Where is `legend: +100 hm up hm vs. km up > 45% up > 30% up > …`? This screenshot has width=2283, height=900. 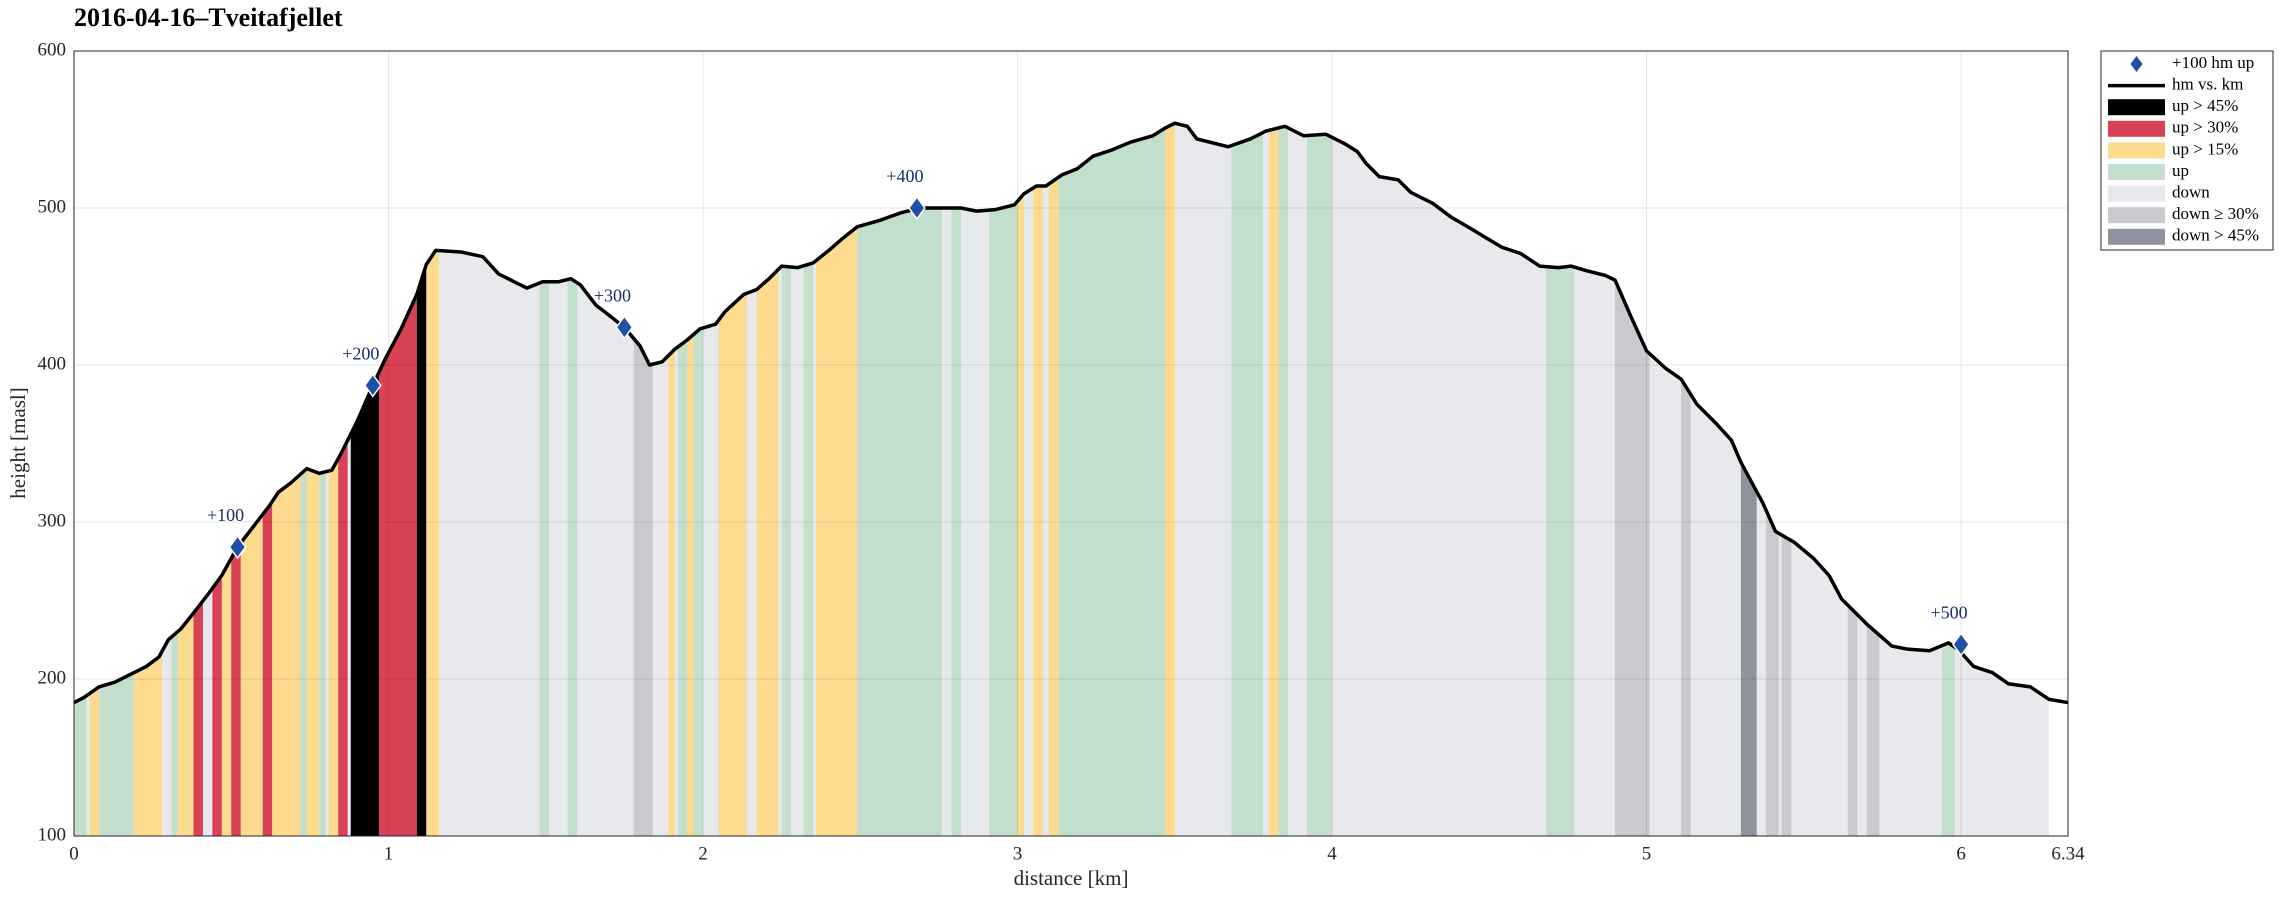 legend: +100 hm up hm vs. km up > 45% up > 30% up > … is located at coordinates (2183, 149).